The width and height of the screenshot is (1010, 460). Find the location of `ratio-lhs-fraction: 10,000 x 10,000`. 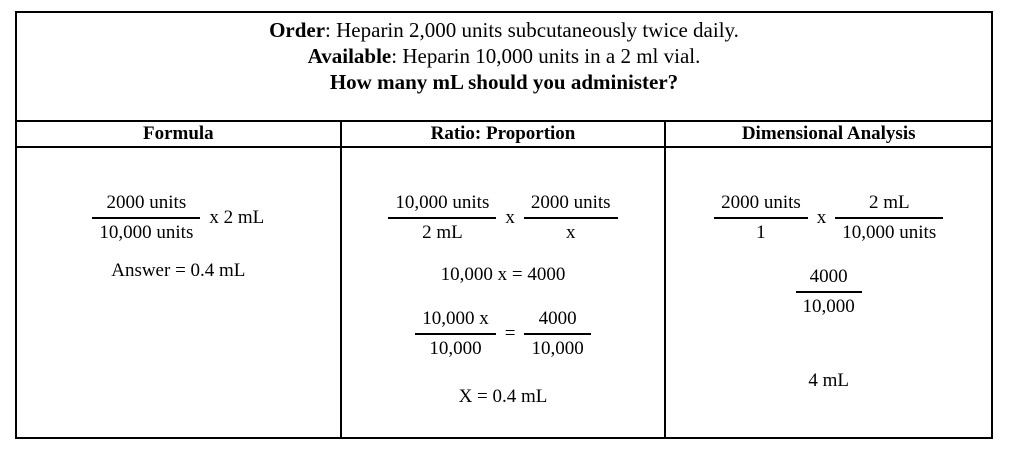

ratio-lhs-fraction: 10,000 x 10,000 is located at coordinates (455, 334).